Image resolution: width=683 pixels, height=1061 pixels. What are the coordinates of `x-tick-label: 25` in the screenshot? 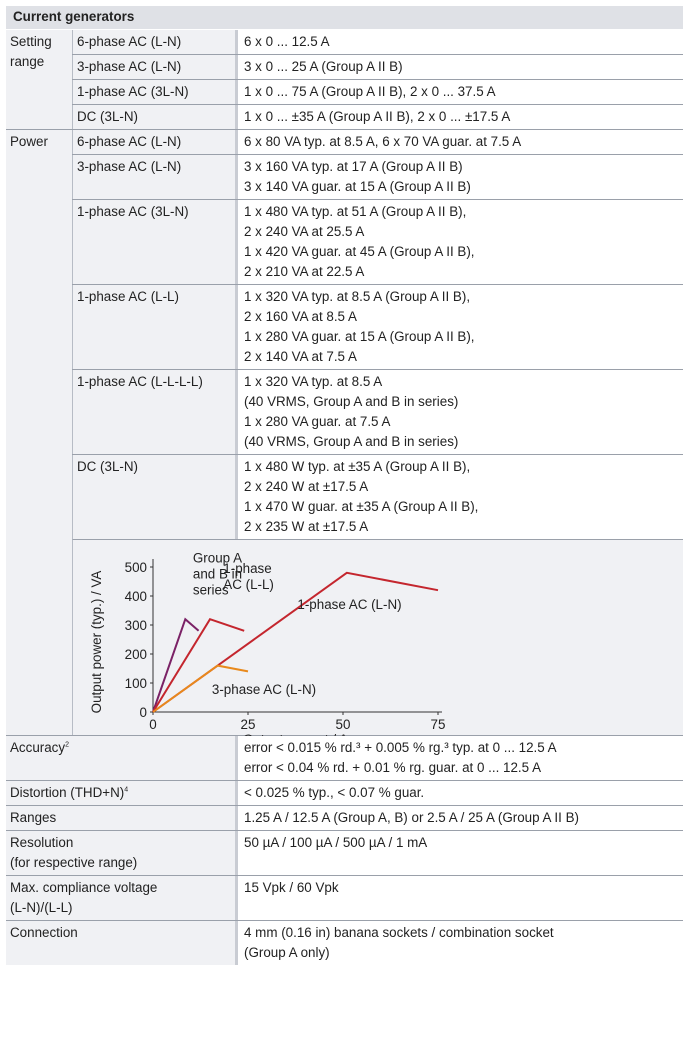 It's located at (248, 724).